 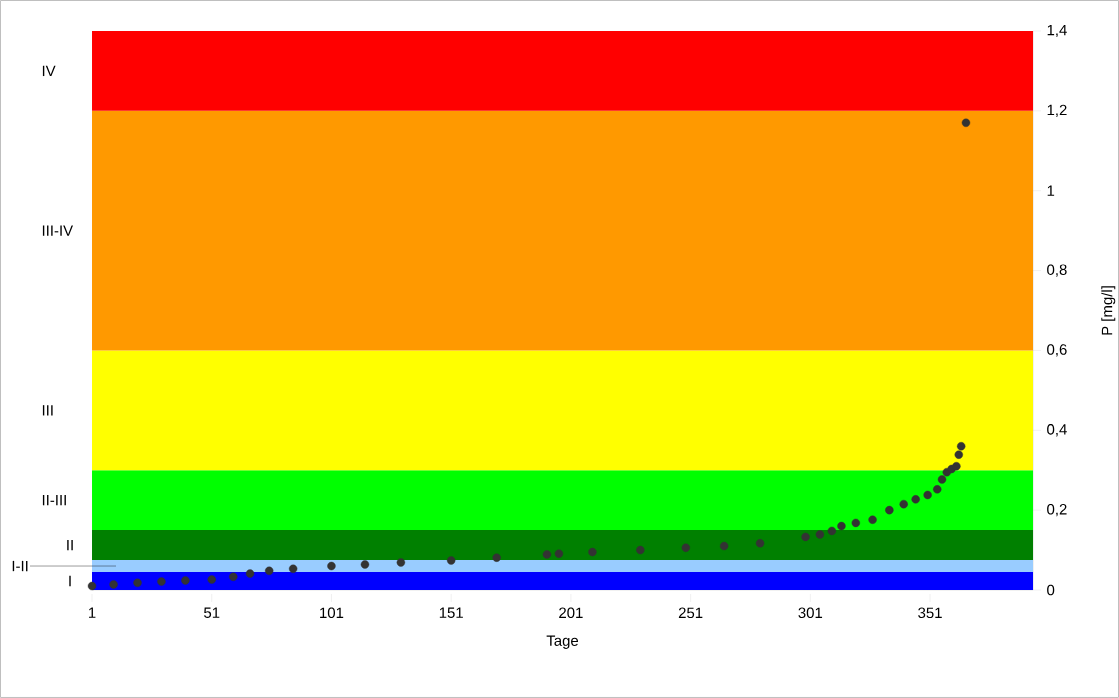 I want to click on band-label: III-IV, so click(x=58, y=230).